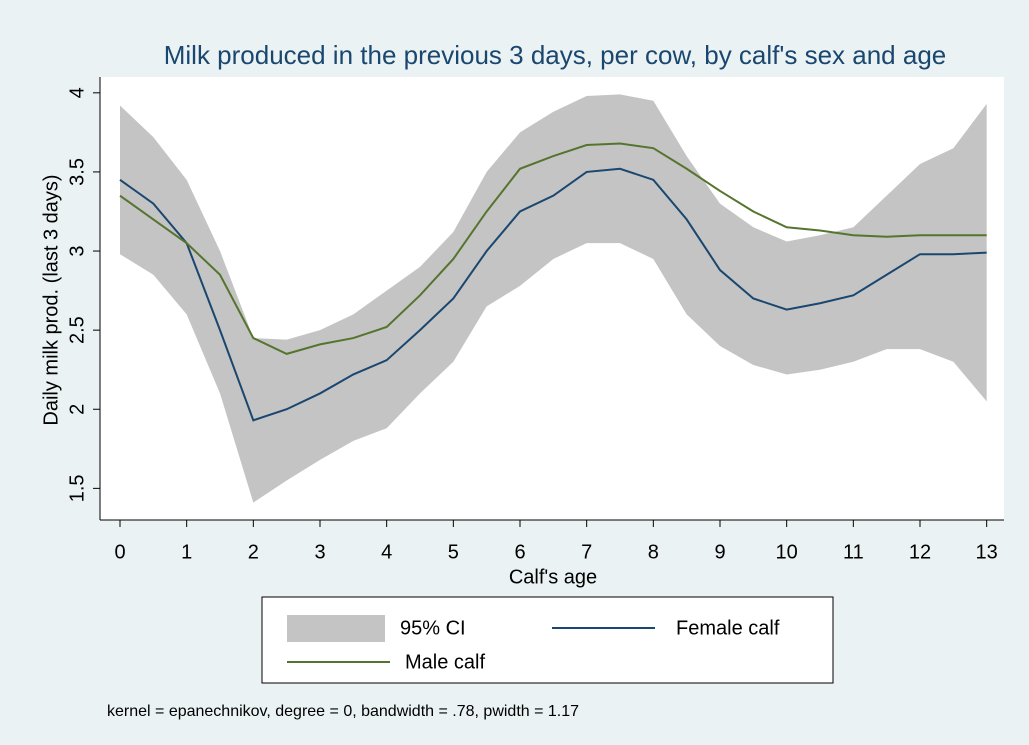  I want to click on x-tick-label: 8, so click(653, 552).